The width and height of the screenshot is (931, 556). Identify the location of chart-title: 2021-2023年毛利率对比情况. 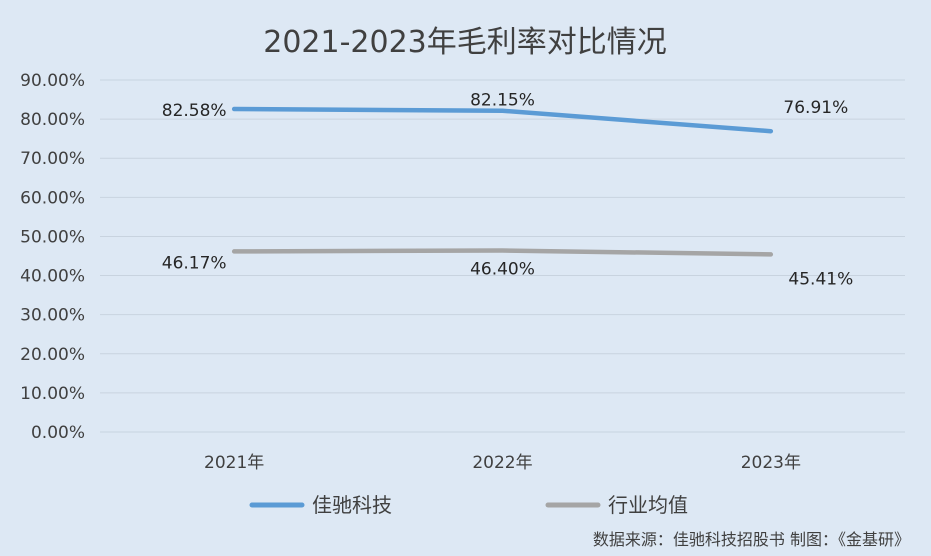
(465, 42).